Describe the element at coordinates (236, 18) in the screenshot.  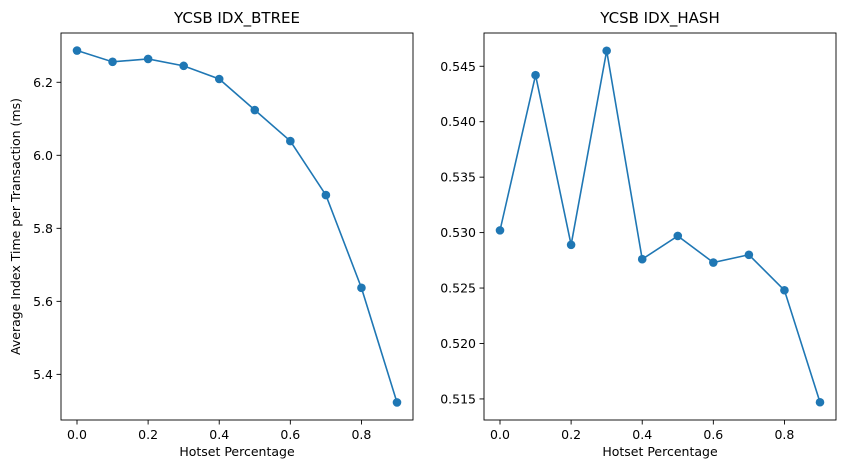
I see `chart-title: YCSB IDX_BTREE` at that location.